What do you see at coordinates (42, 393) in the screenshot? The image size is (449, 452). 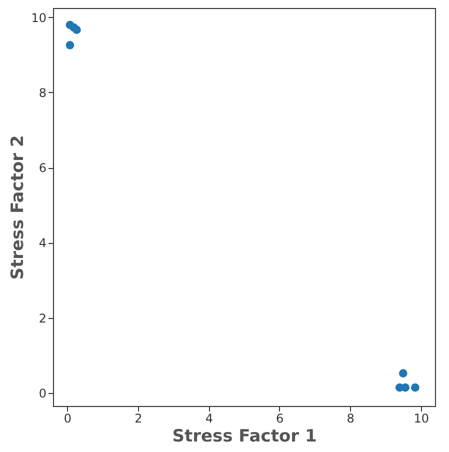 I see `y-tick-label: 0` at bounding box center [42, 393].